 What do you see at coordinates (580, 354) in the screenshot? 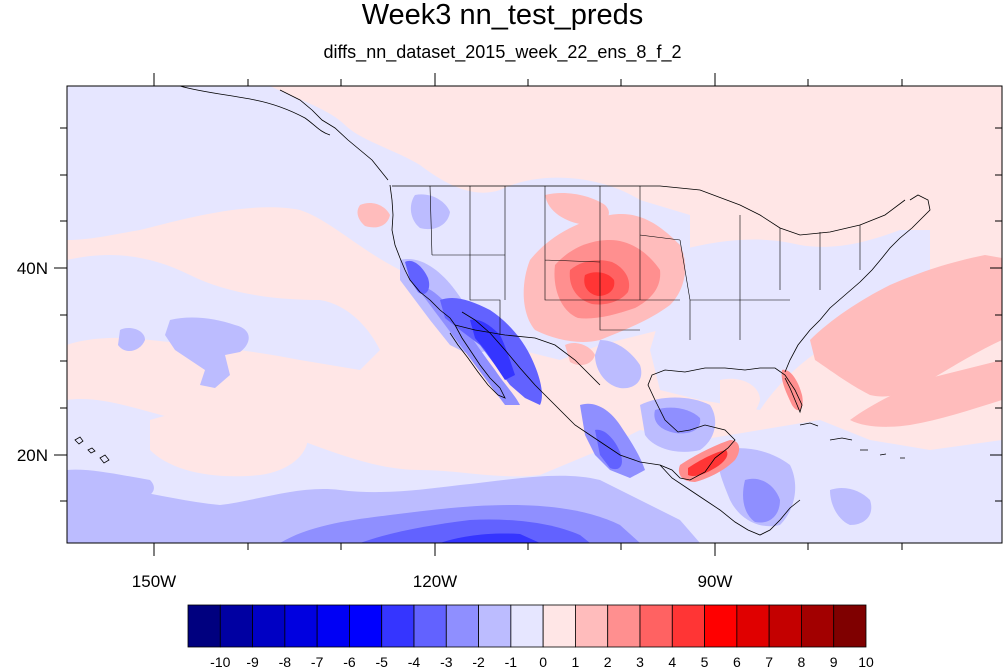
I see `field-red-texas` at bounding box center [580, 354].